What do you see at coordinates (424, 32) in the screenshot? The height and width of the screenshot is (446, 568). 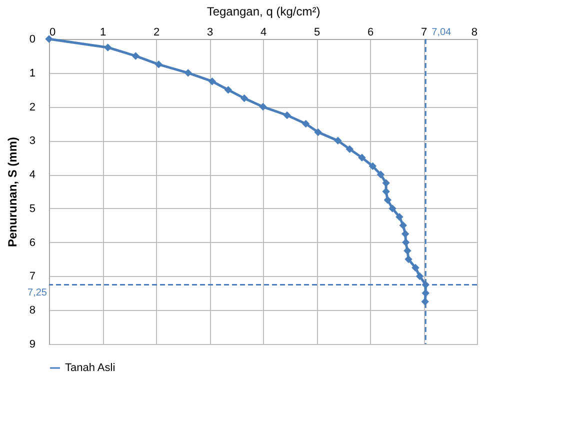 I see `x-tick-label: 7` at bounding box center [424, 32].